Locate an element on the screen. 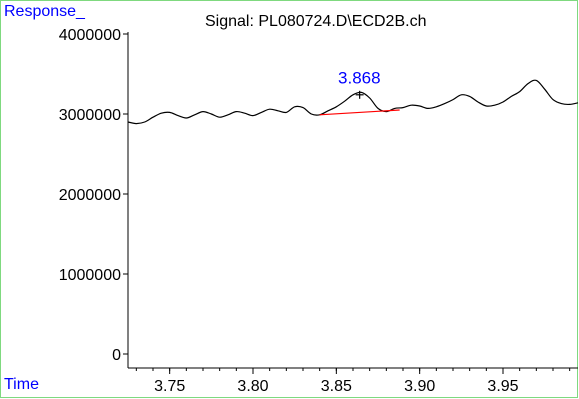 This screenshot has width=579, height=399. peak-label: 3.868 is located at coordinates (359, 77).